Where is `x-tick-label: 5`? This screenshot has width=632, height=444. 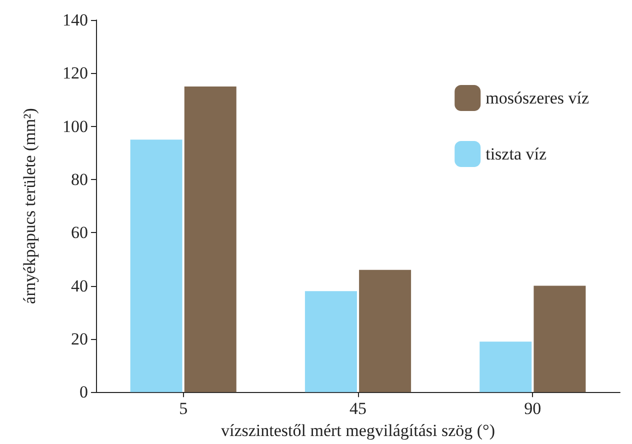
x-tick-label: 5 is located at coordinates (183, 408).